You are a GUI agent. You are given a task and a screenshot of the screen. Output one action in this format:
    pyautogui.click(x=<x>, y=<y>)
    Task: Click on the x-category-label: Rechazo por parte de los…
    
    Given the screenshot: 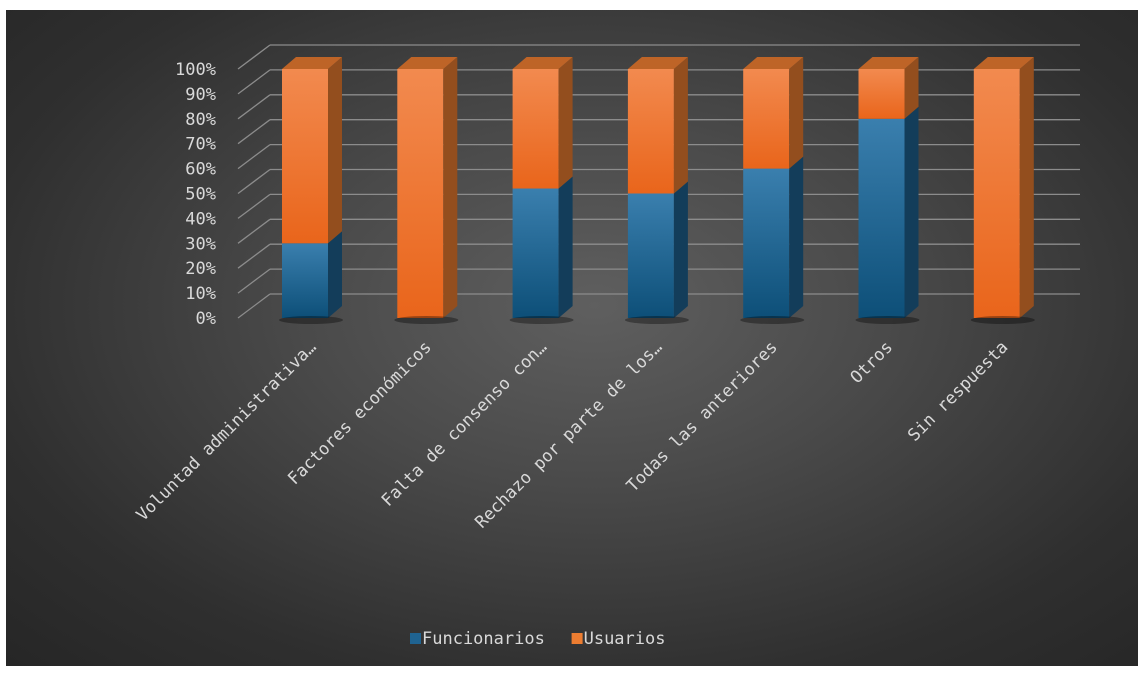 What is the action you would take?
    pyautogui.click(x=568, y=434)
    